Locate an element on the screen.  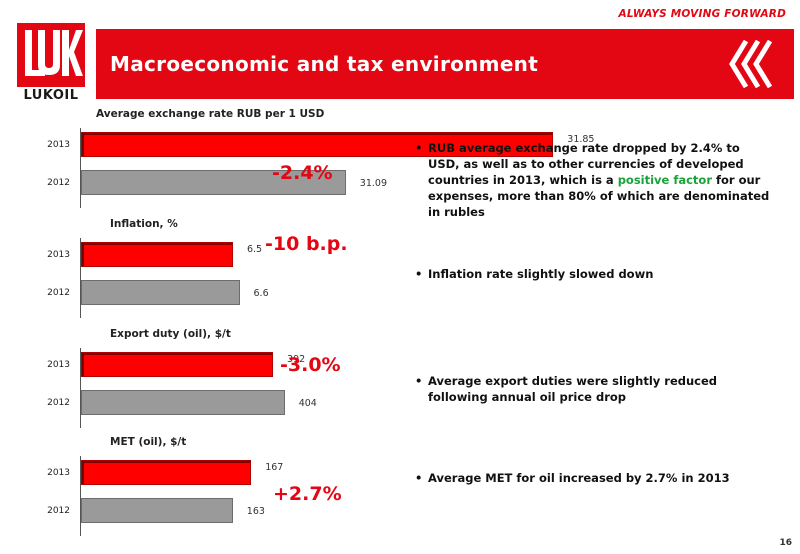
change-label: -2.4% is located at coordinates (302, 173).